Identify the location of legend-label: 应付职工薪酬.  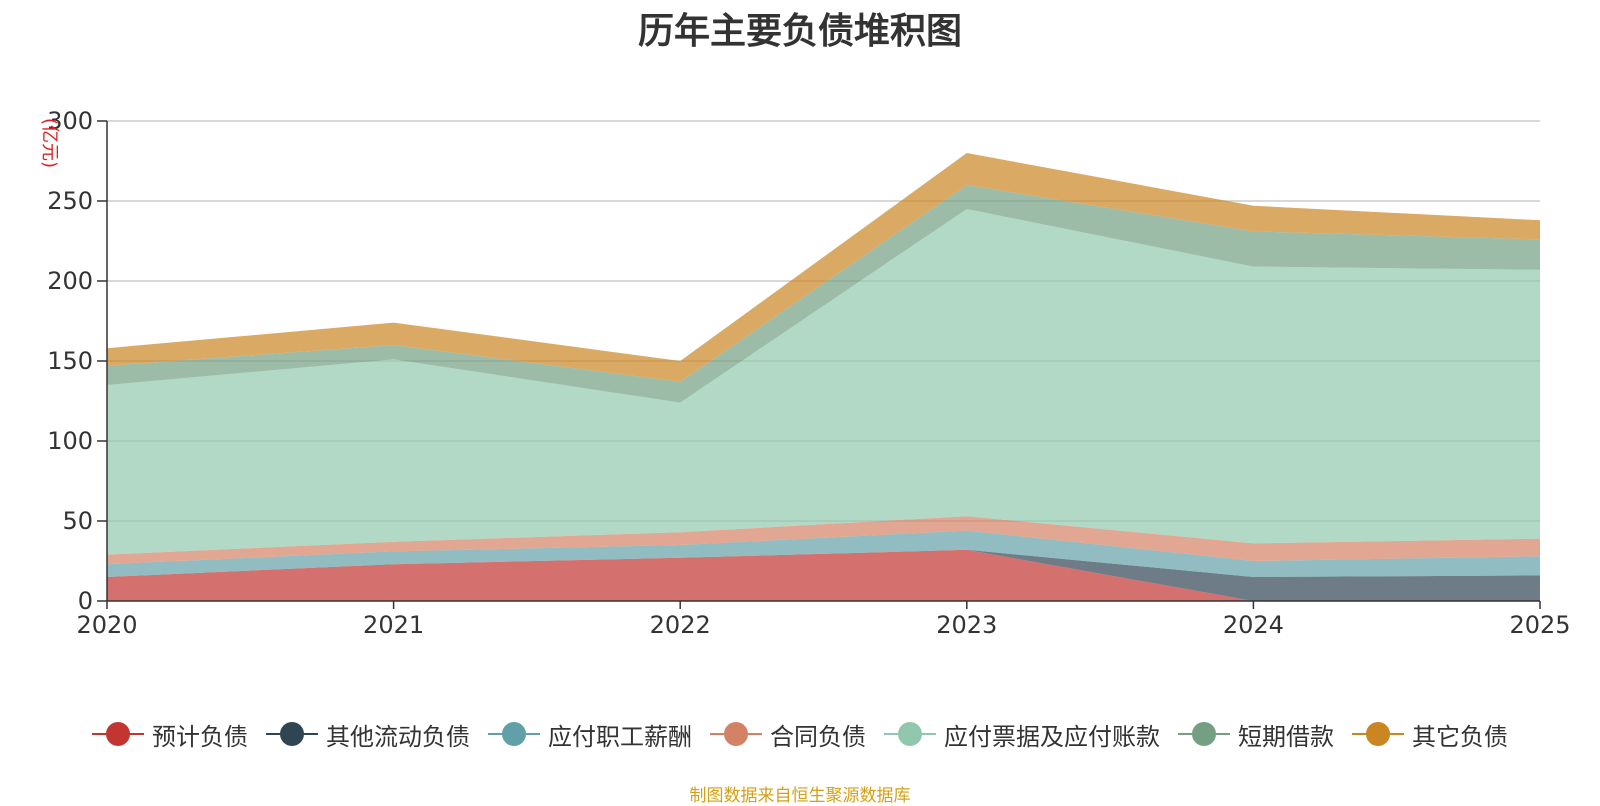
(620, 736).